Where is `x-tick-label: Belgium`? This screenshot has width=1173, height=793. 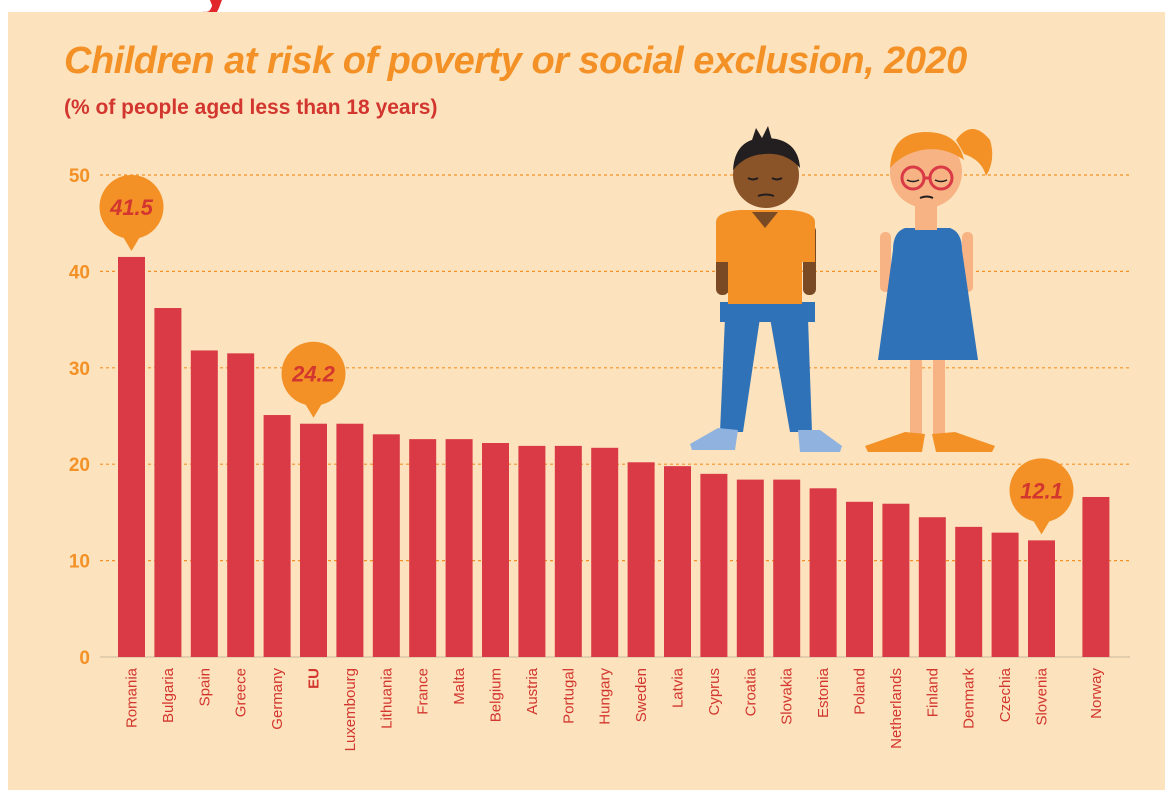
x-tick-label: Belgium is located at coordinates (496, 695).